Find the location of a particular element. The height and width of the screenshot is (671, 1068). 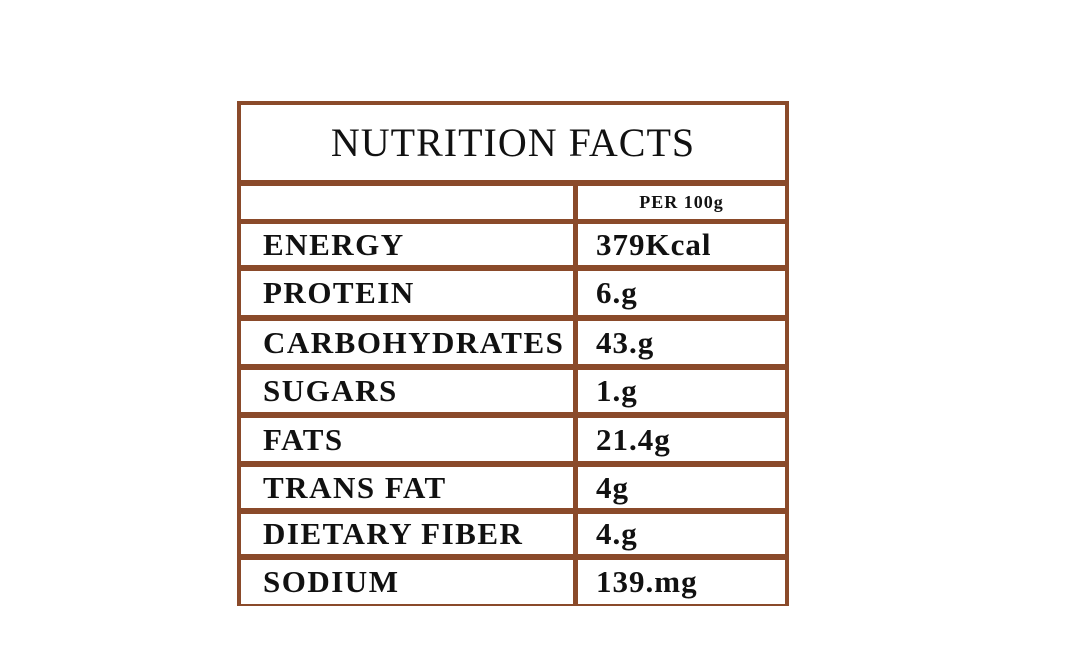

row-value: 21.4g is located at coordinates (633, 439).